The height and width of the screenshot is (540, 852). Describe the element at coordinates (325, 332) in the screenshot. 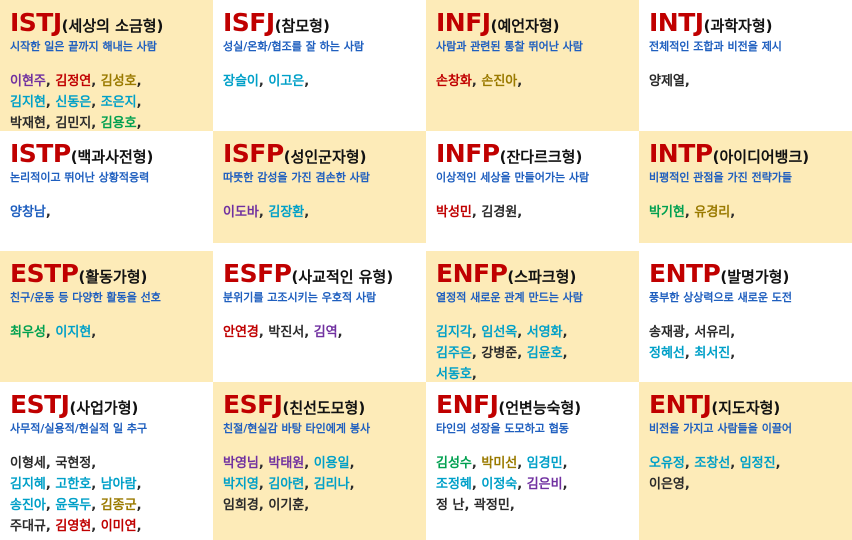

I see `member-name: 김역` at that location.